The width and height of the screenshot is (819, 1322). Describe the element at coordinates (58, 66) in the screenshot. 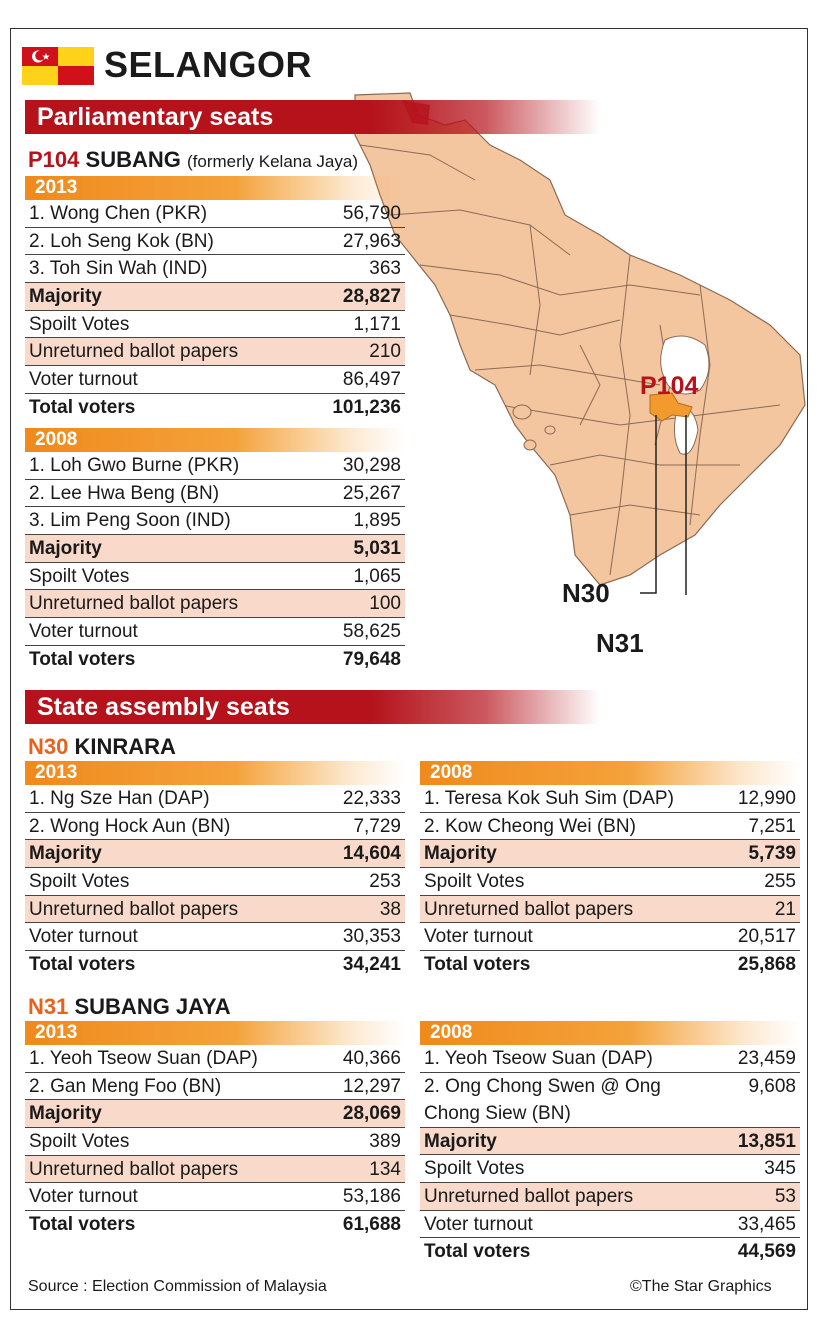

I see `selangor-flag-icon` at that location.